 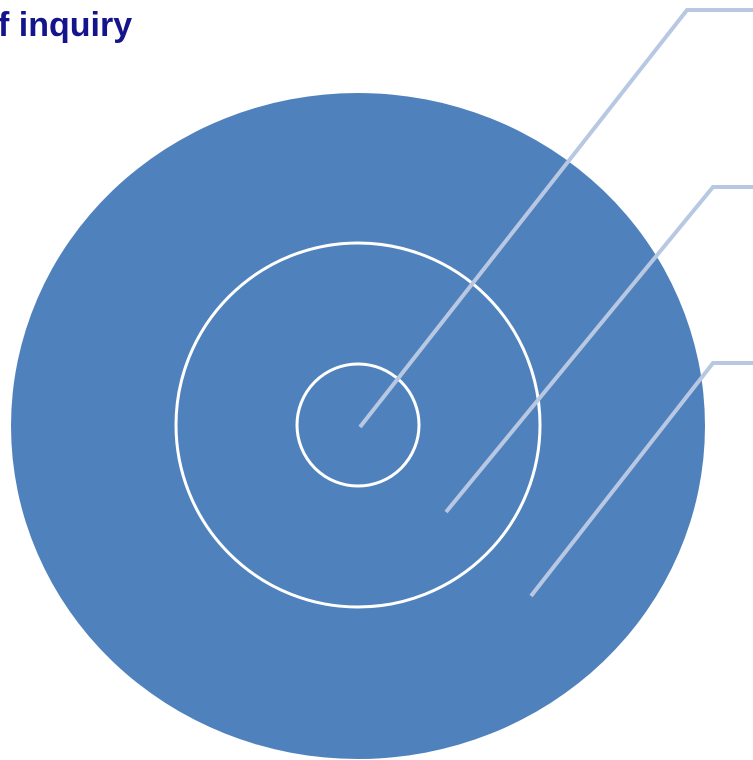 I want to click on inner-circle, so click(x=358, y=425).